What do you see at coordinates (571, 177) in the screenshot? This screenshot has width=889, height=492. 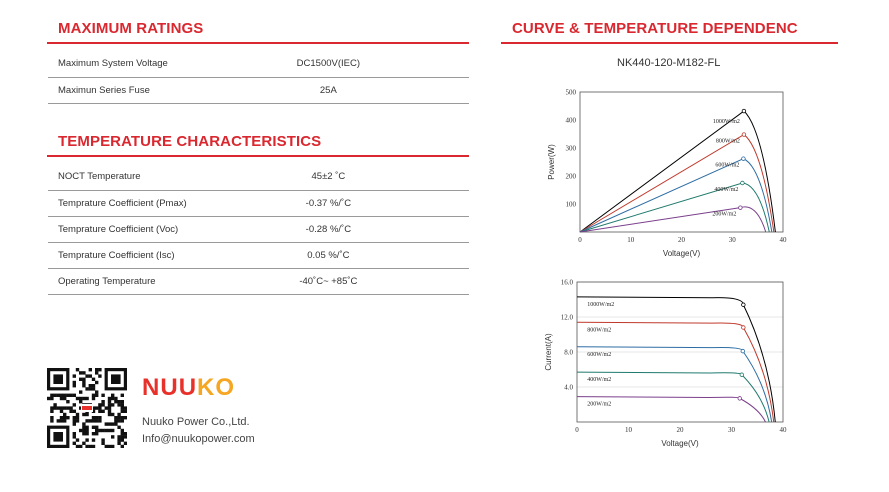 I see `y-tick-label: 200` at bounding box center [571, 177].